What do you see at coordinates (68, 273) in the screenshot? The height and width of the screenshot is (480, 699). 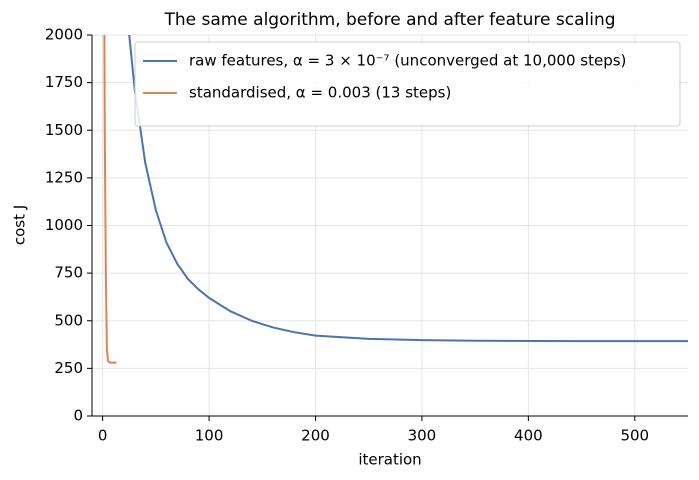 I see `y-tick-label: 750` at bounding box center [68, 273].